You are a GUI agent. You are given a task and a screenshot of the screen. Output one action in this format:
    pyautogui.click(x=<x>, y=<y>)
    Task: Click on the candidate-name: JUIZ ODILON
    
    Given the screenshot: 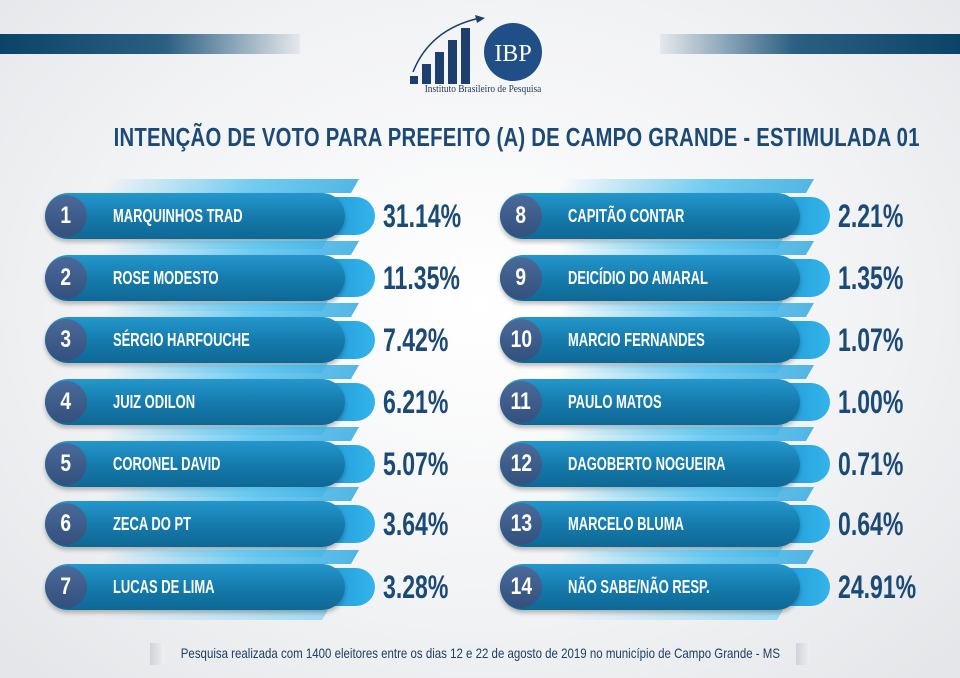 What is the action you would take?
    pyautogui.click(x=154, y=402)
    